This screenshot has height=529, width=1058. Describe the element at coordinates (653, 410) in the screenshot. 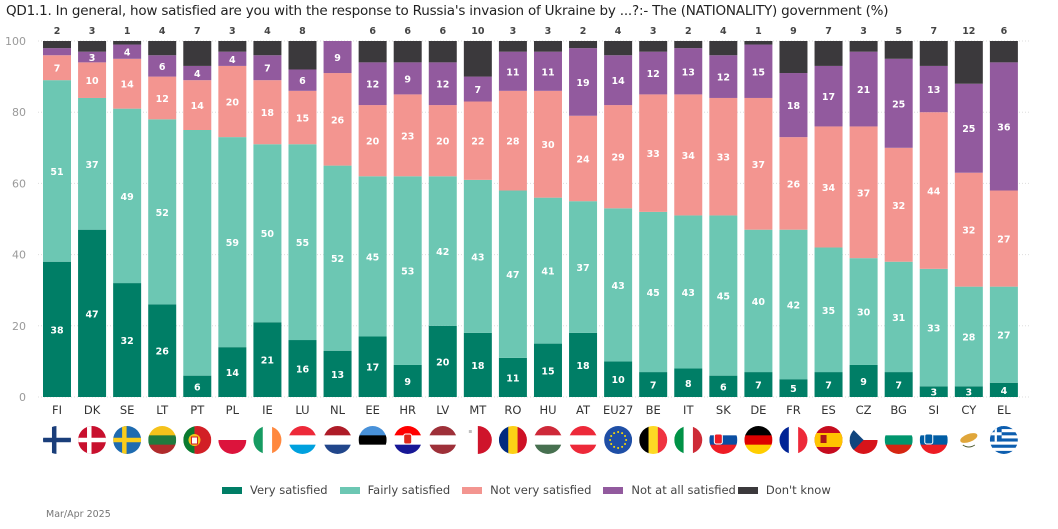

I see `x-tick-label: BE` at that location.